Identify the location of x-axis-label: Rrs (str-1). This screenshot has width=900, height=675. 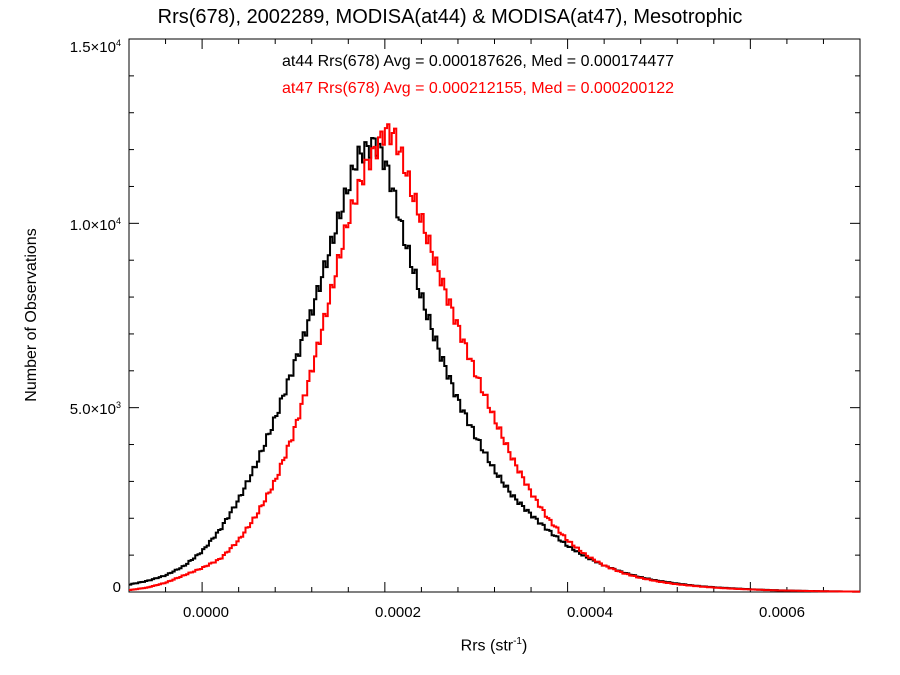
(494, 645).